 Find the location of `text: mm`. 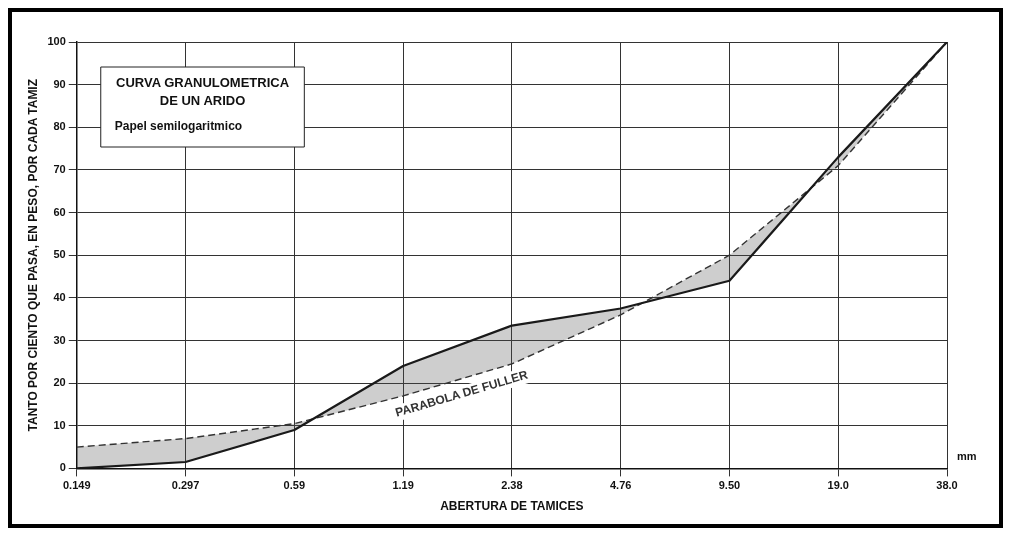

text: mm is located at coordinates (967, 455).